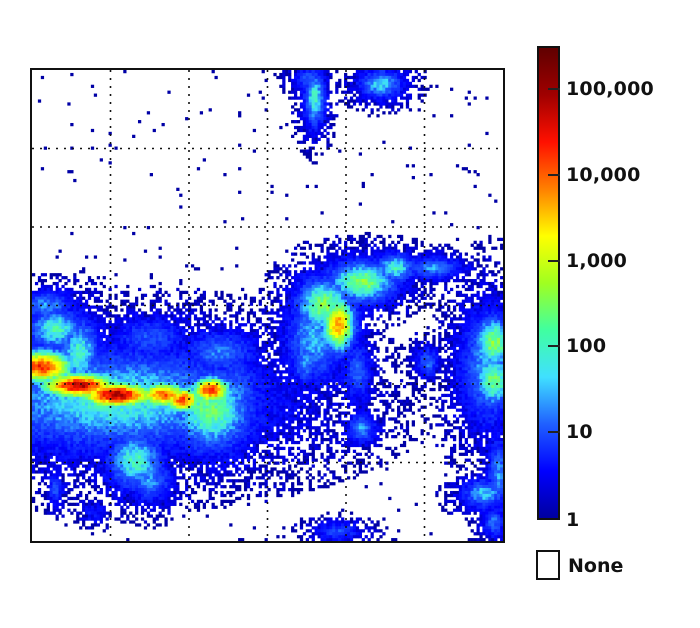 Image resolution: width=700 pixels, height=628 pixels. Describe the element at coordinates (548, 565) in the screenshot. I see `none-legend-swatch` at that location.